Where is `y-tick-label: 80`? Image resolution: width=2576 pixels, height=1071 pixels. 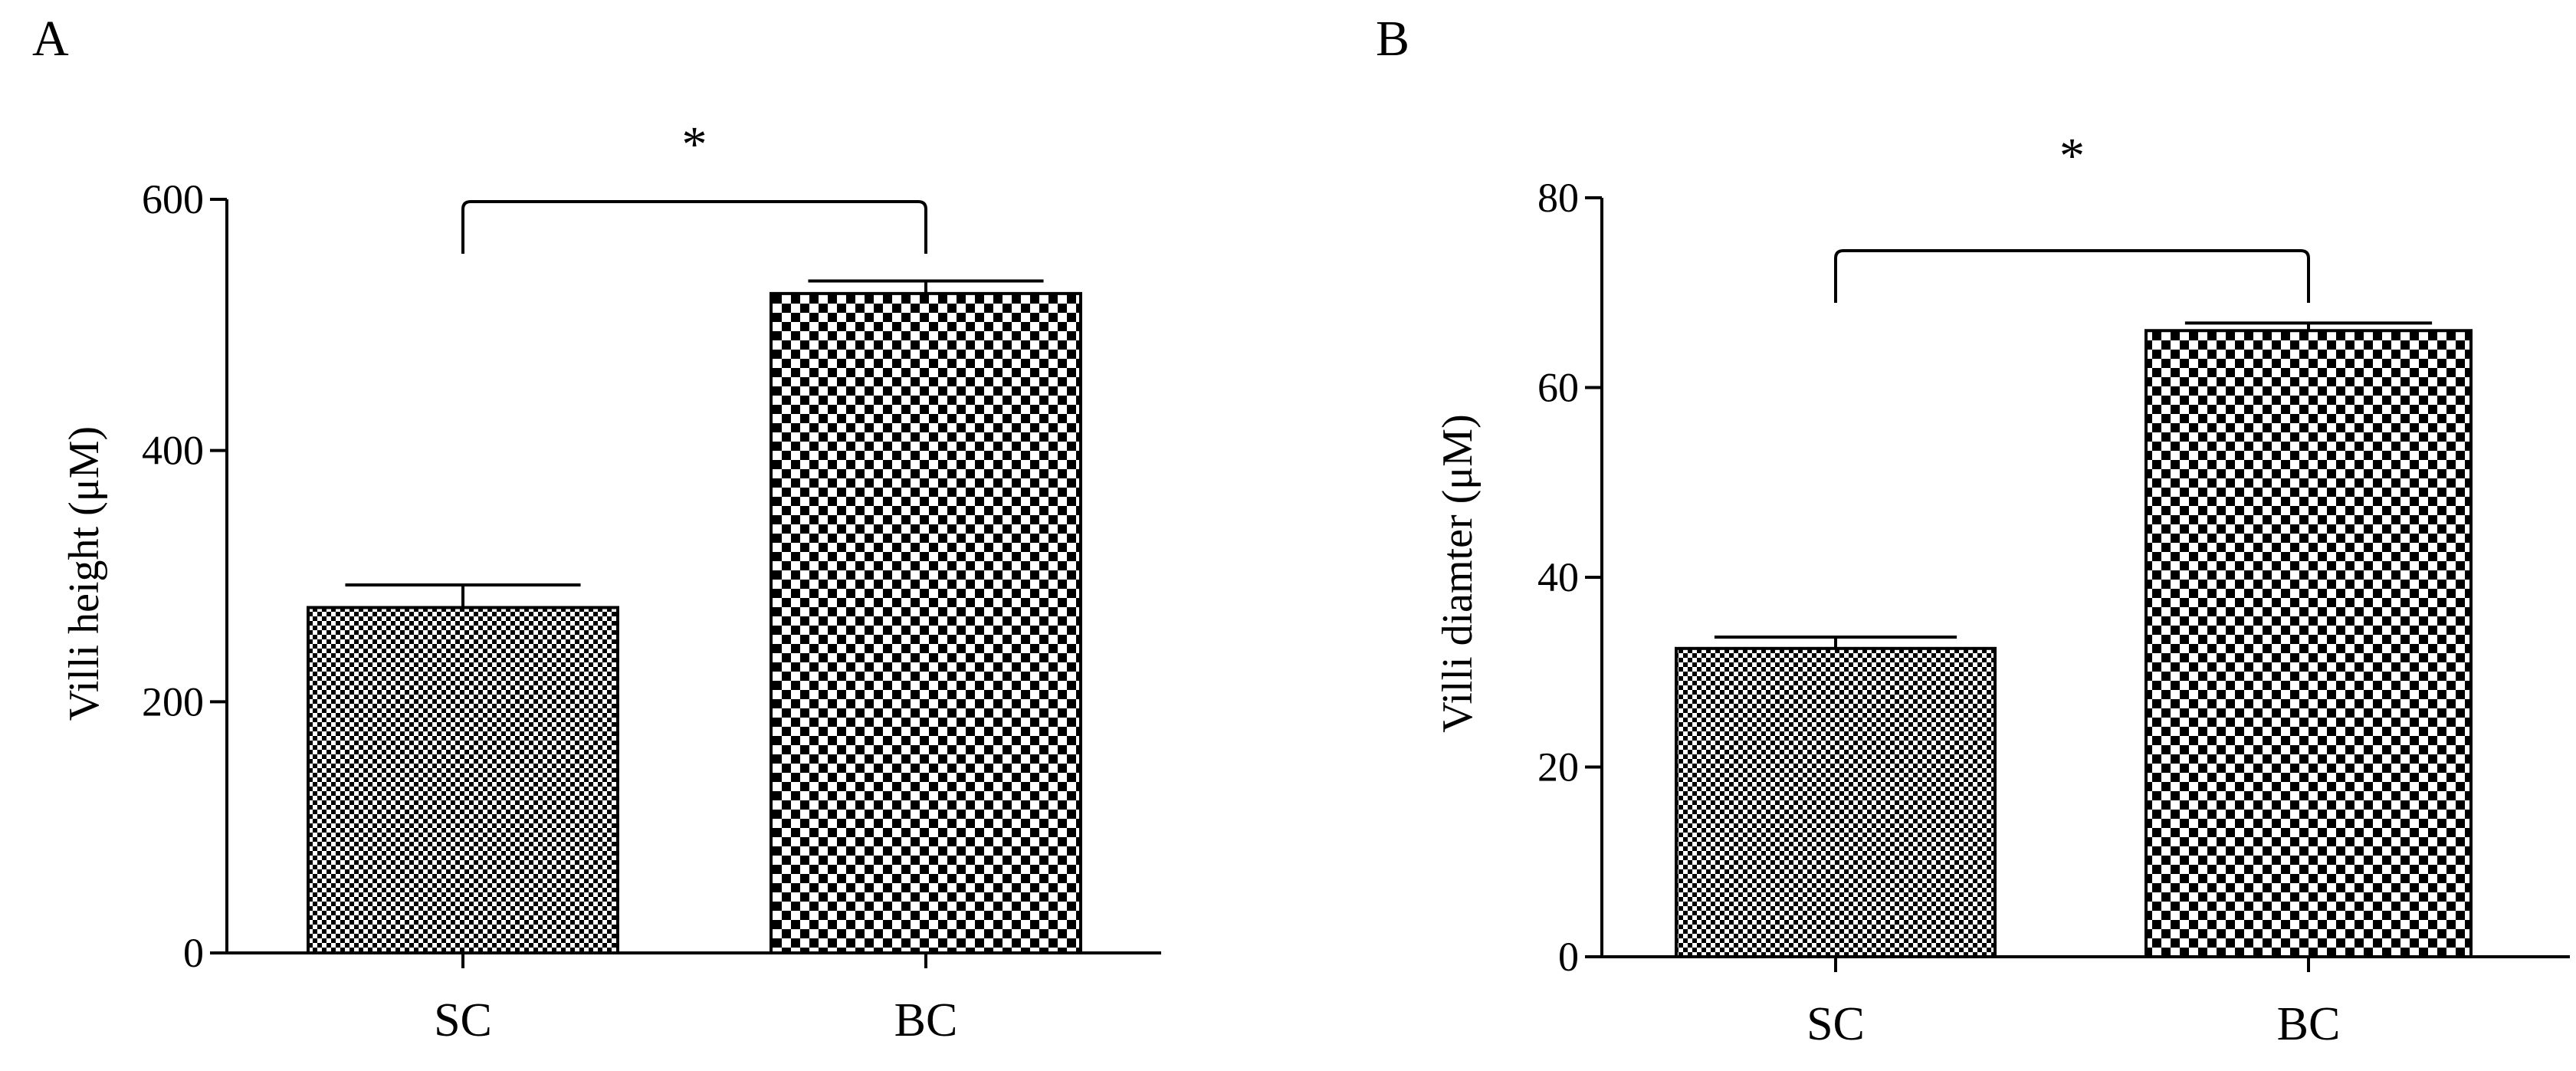
y-tick-label: 80 is located at coordinates (1558, 198).